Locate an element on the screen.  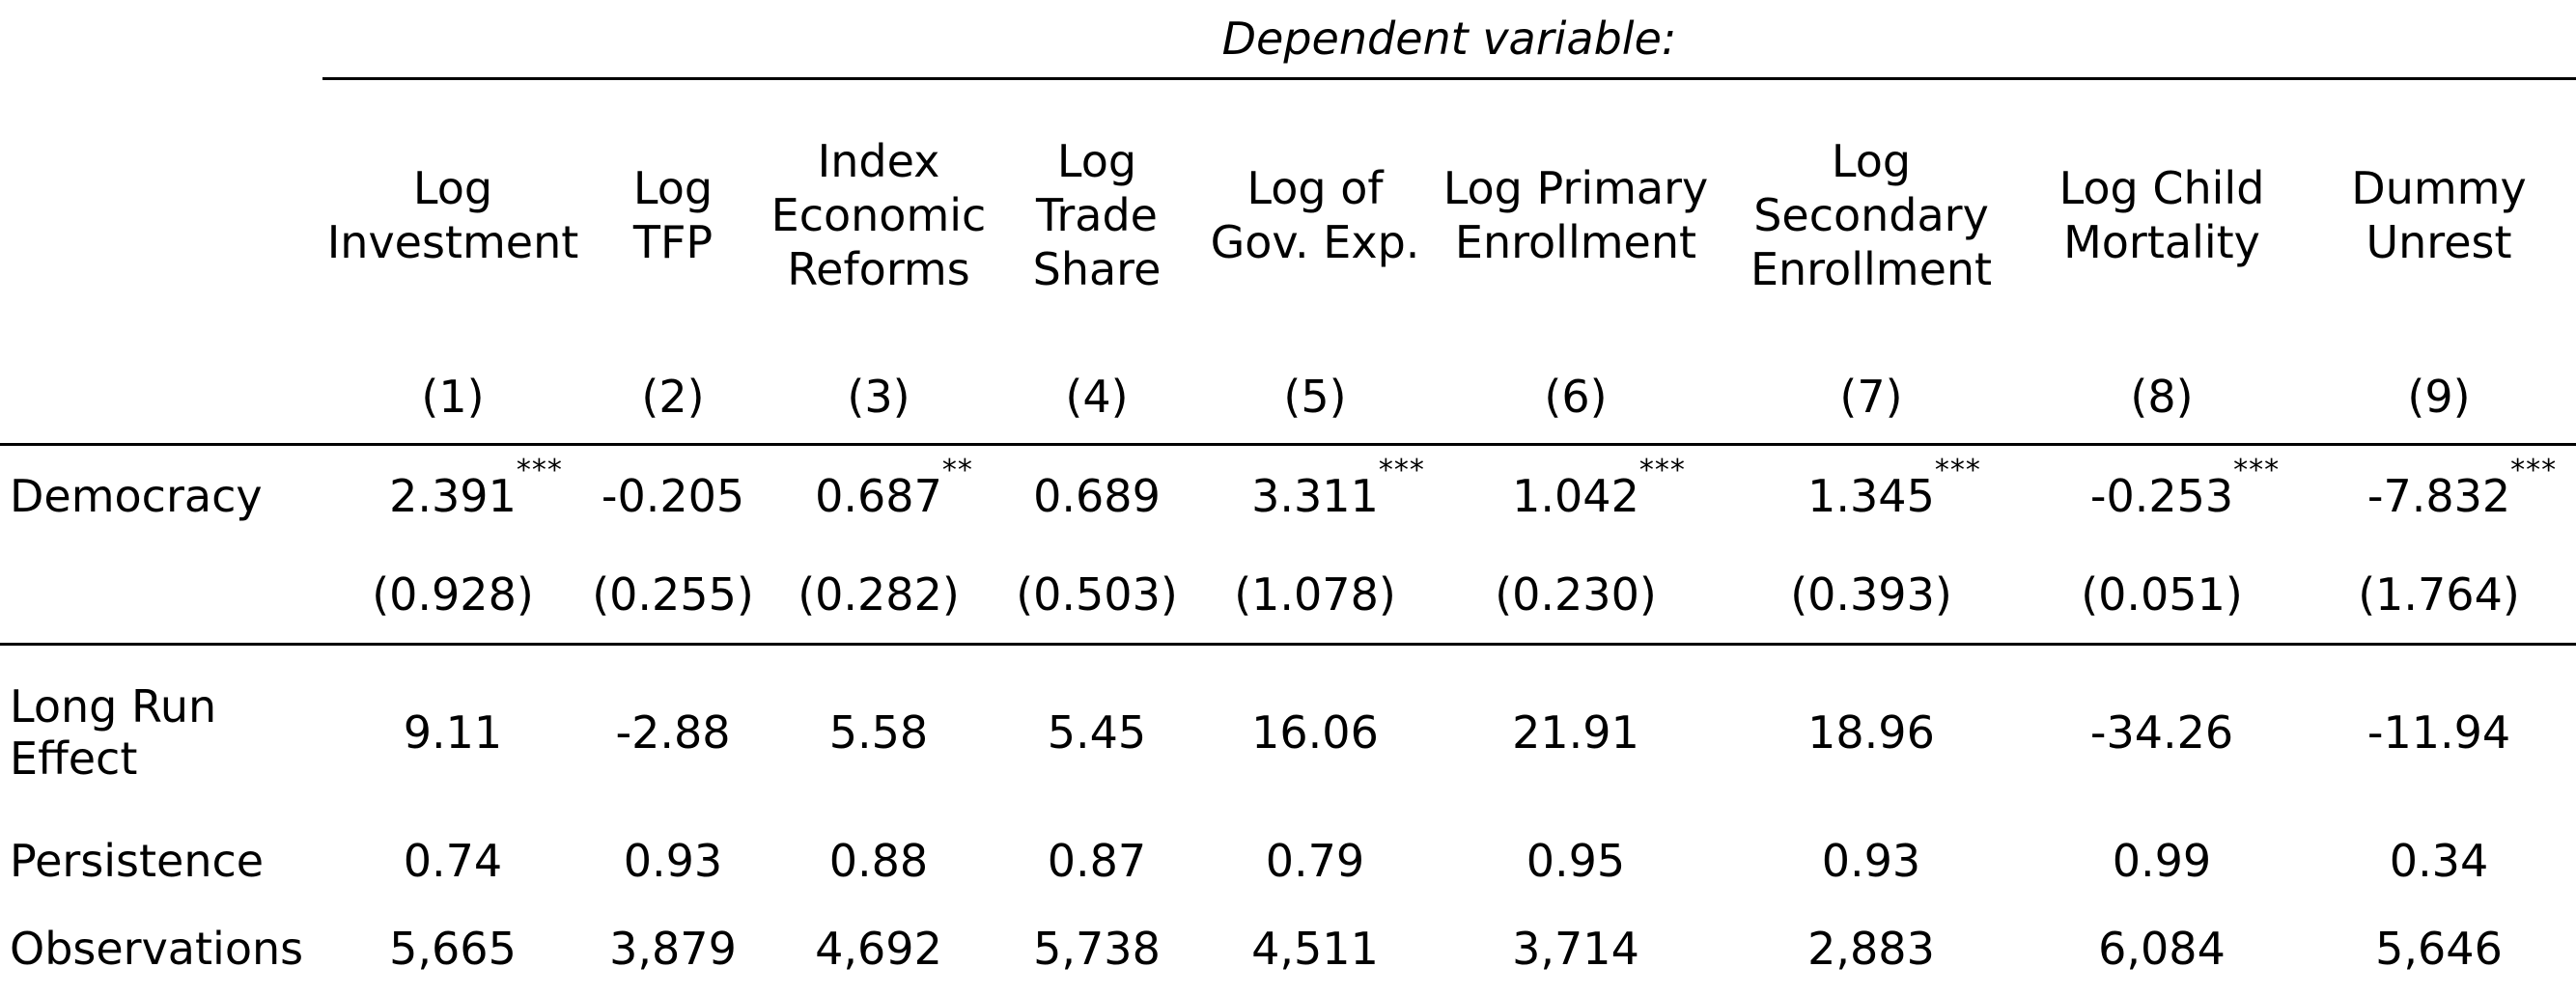
coefficient-wrap: 2.391 *** is located at coordinates (476, 489).